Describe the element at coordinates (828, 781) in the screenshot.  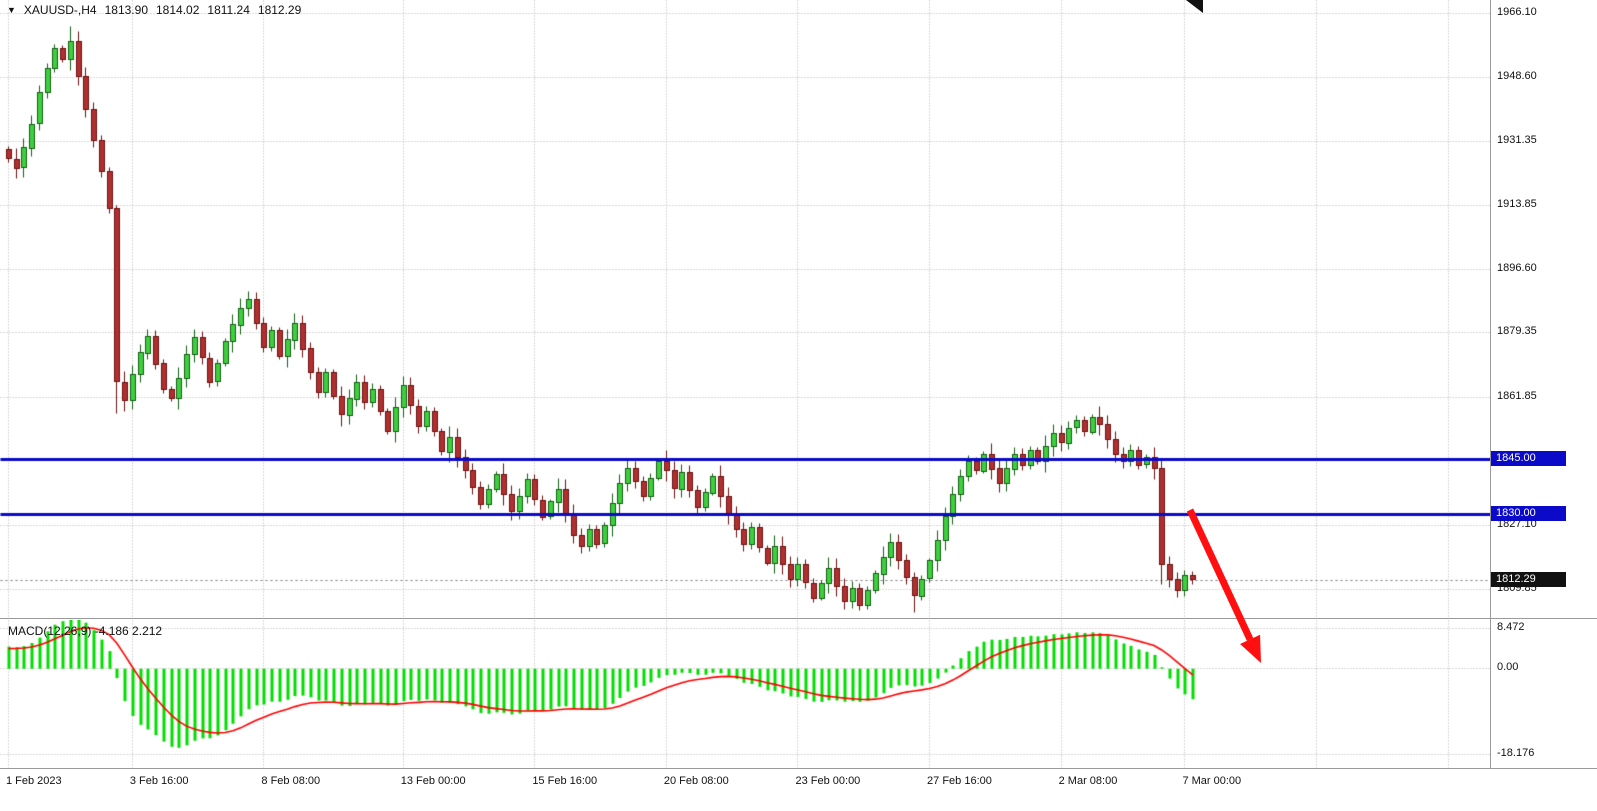
I see `time-axis-label: 23 Feb 00:00` at that location.